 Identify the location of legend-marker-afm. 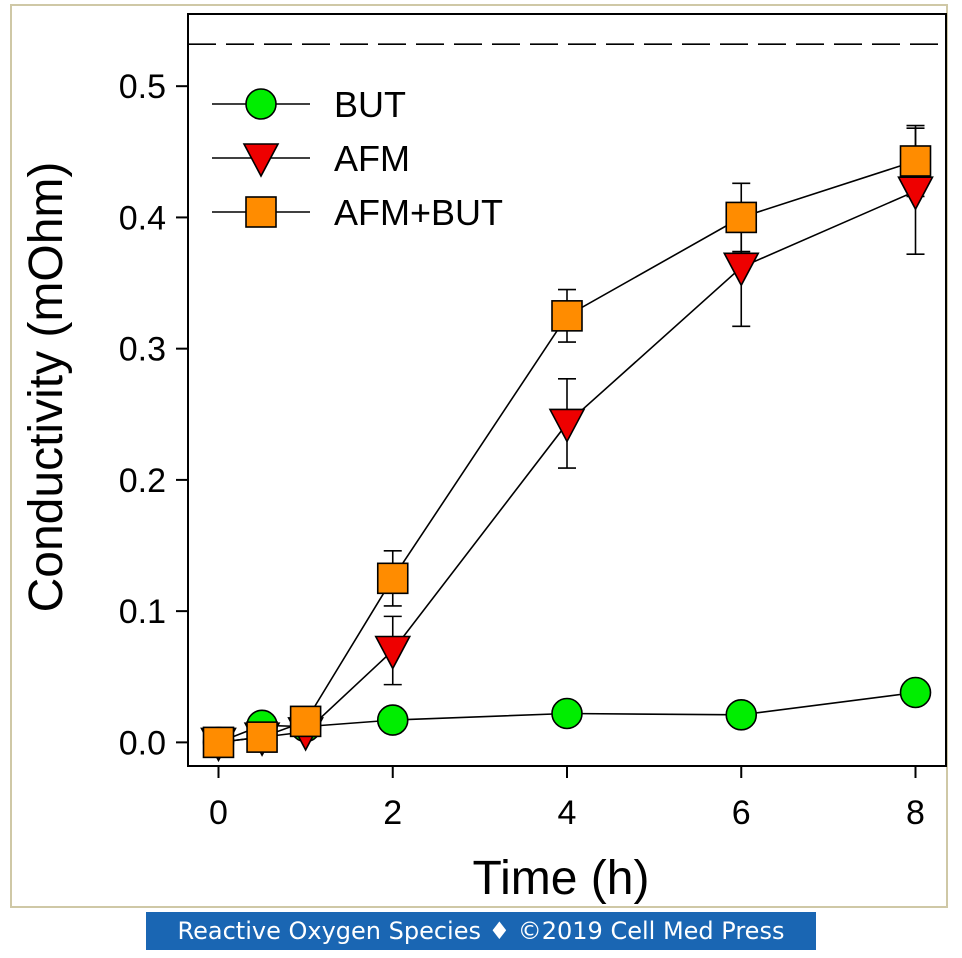
(261, 160).